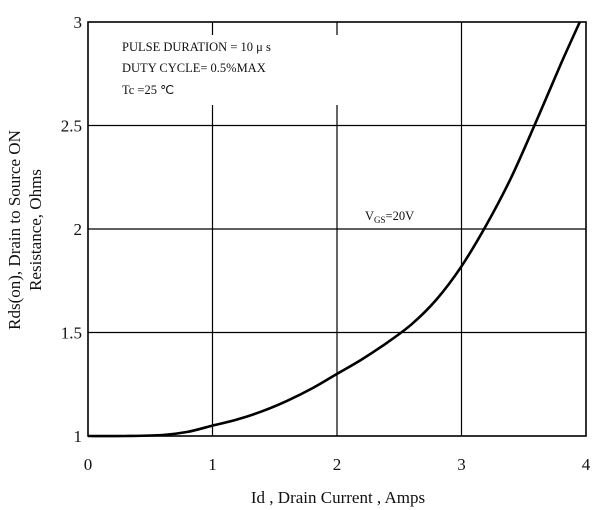 The width and height of the screenshot is (595, 510). Describe the element at coordinates (78, 22) in the screenshot. I see `y-tick-label: 3` at that location.